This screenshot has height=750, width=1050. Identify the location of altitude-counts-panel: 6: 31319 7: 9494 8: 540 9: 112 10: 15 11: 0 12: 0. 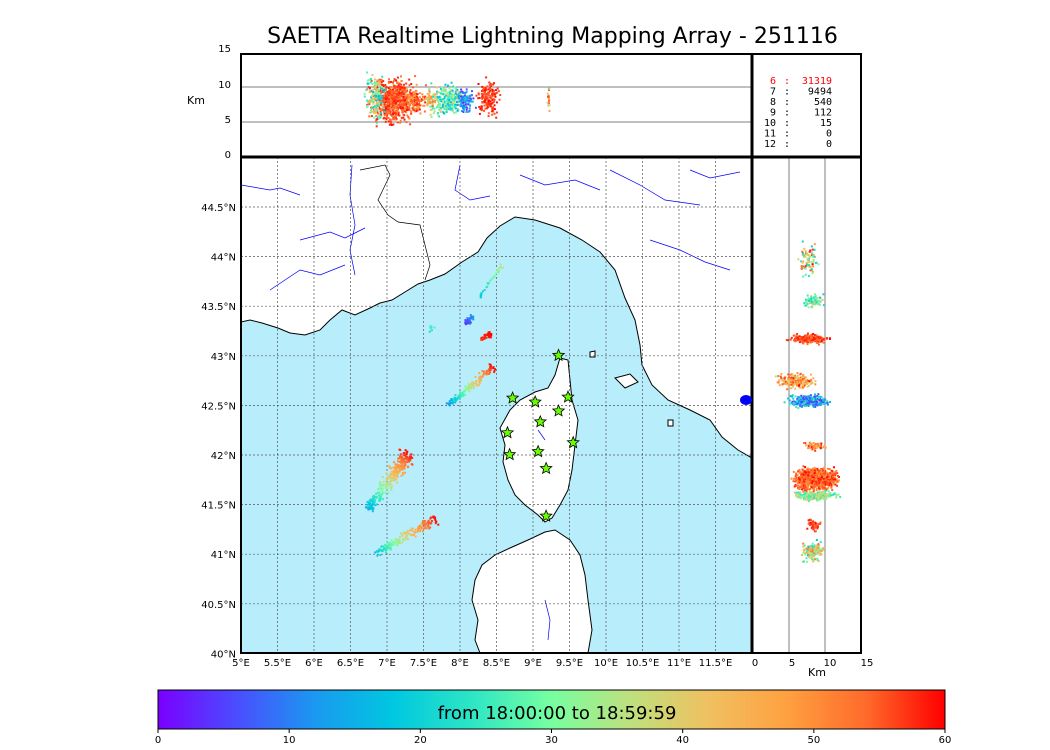
(798, 113).